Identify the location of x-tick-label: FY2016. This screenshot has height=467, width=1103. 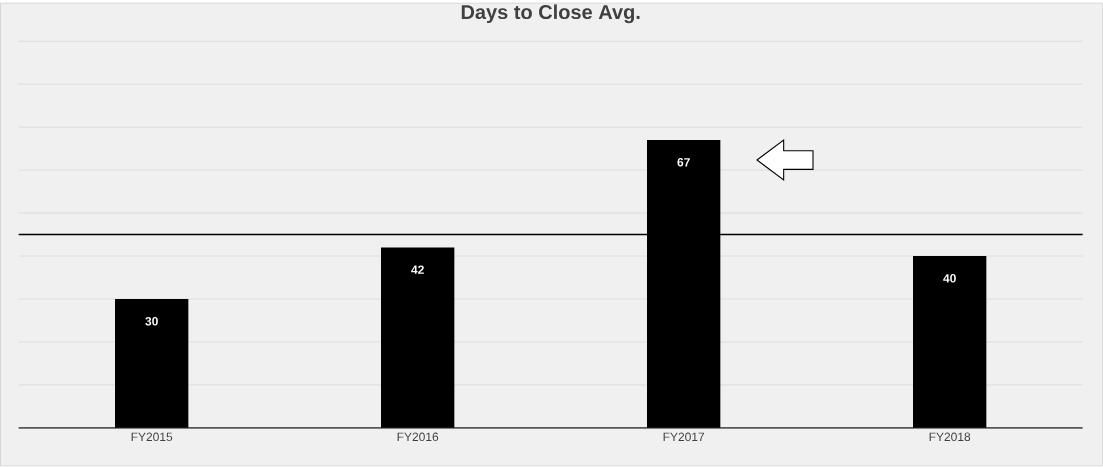
(418, 437).